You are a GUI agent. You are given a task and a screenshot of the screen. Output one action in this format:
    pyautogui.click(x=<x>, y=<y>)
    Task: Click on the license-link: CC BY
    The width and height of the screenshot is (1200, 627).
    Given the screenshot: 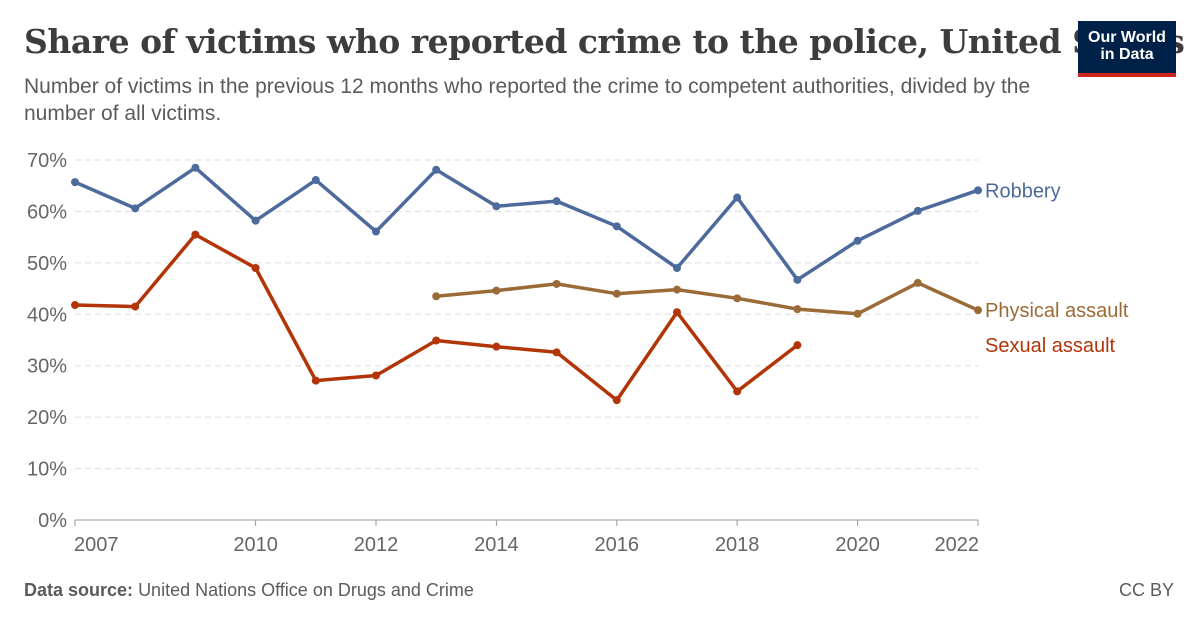 What is the action you would take?
    pyautogui.click(x=1146, y=590)
    